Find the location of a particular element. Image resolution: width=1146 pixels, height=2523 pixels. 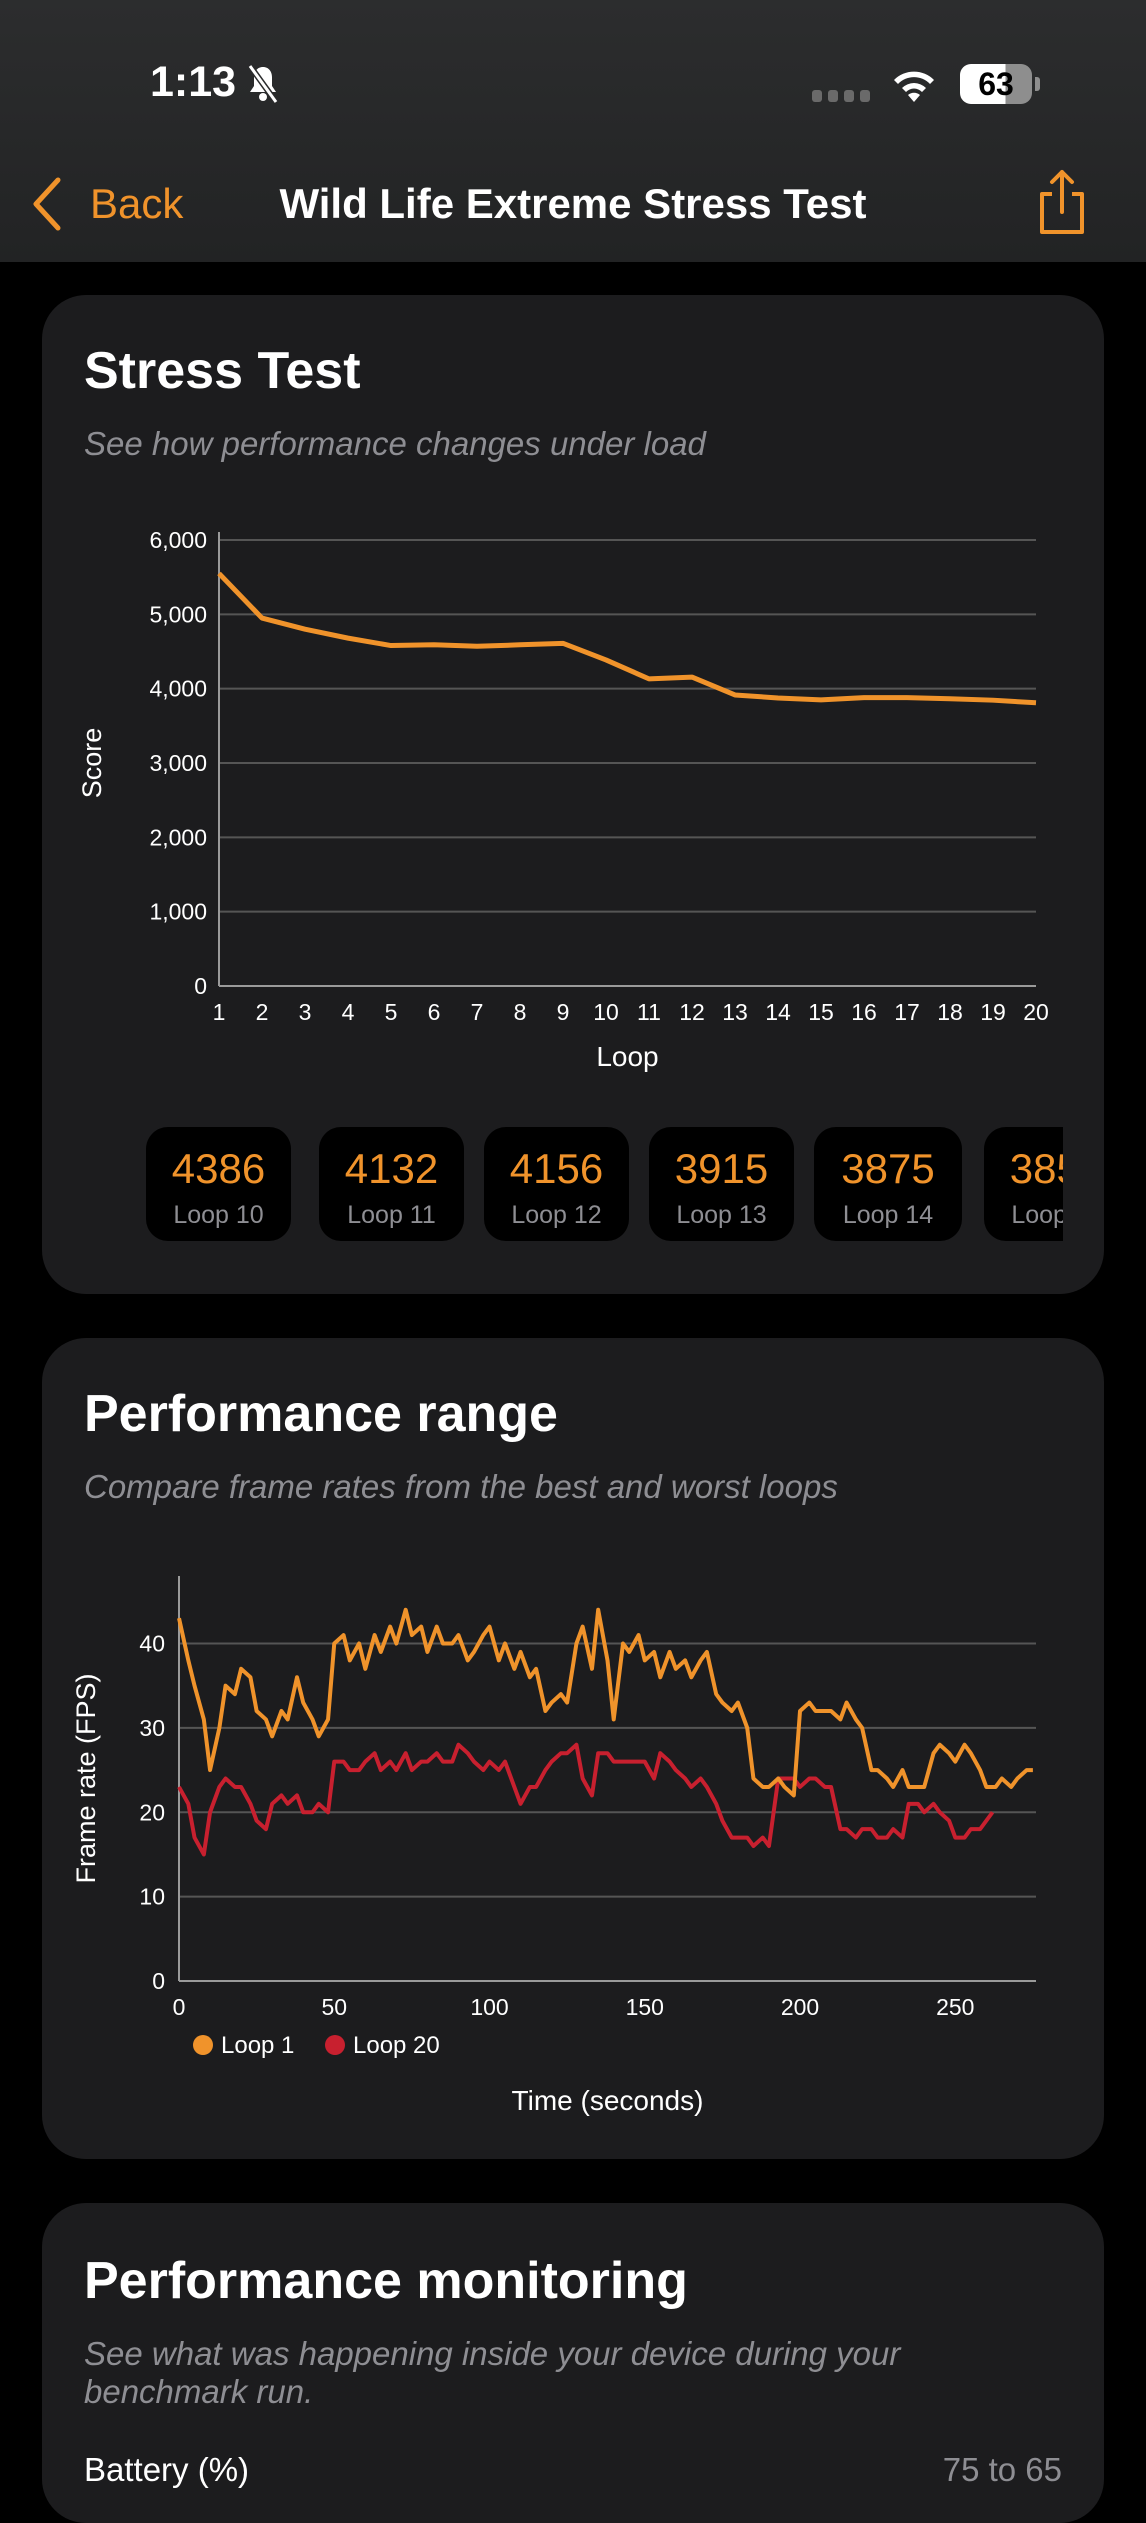

x-tick-label: 11 is located at coordinates (649, 1012).